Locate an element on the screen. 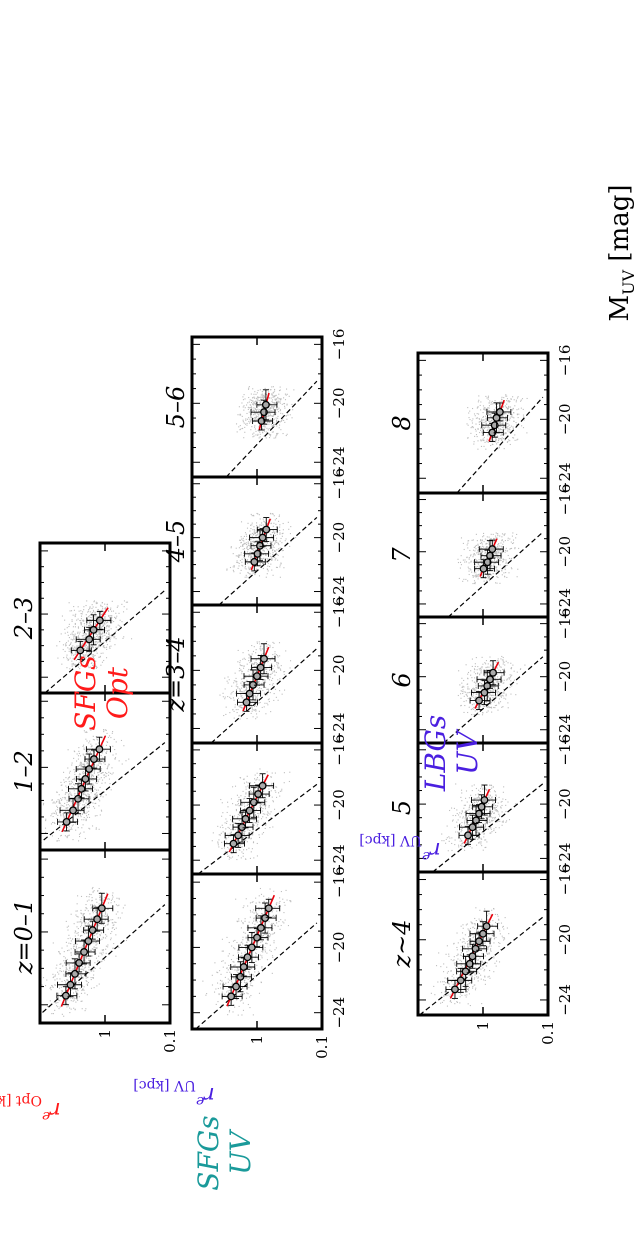  data-point is located at coordinates (97, 919).